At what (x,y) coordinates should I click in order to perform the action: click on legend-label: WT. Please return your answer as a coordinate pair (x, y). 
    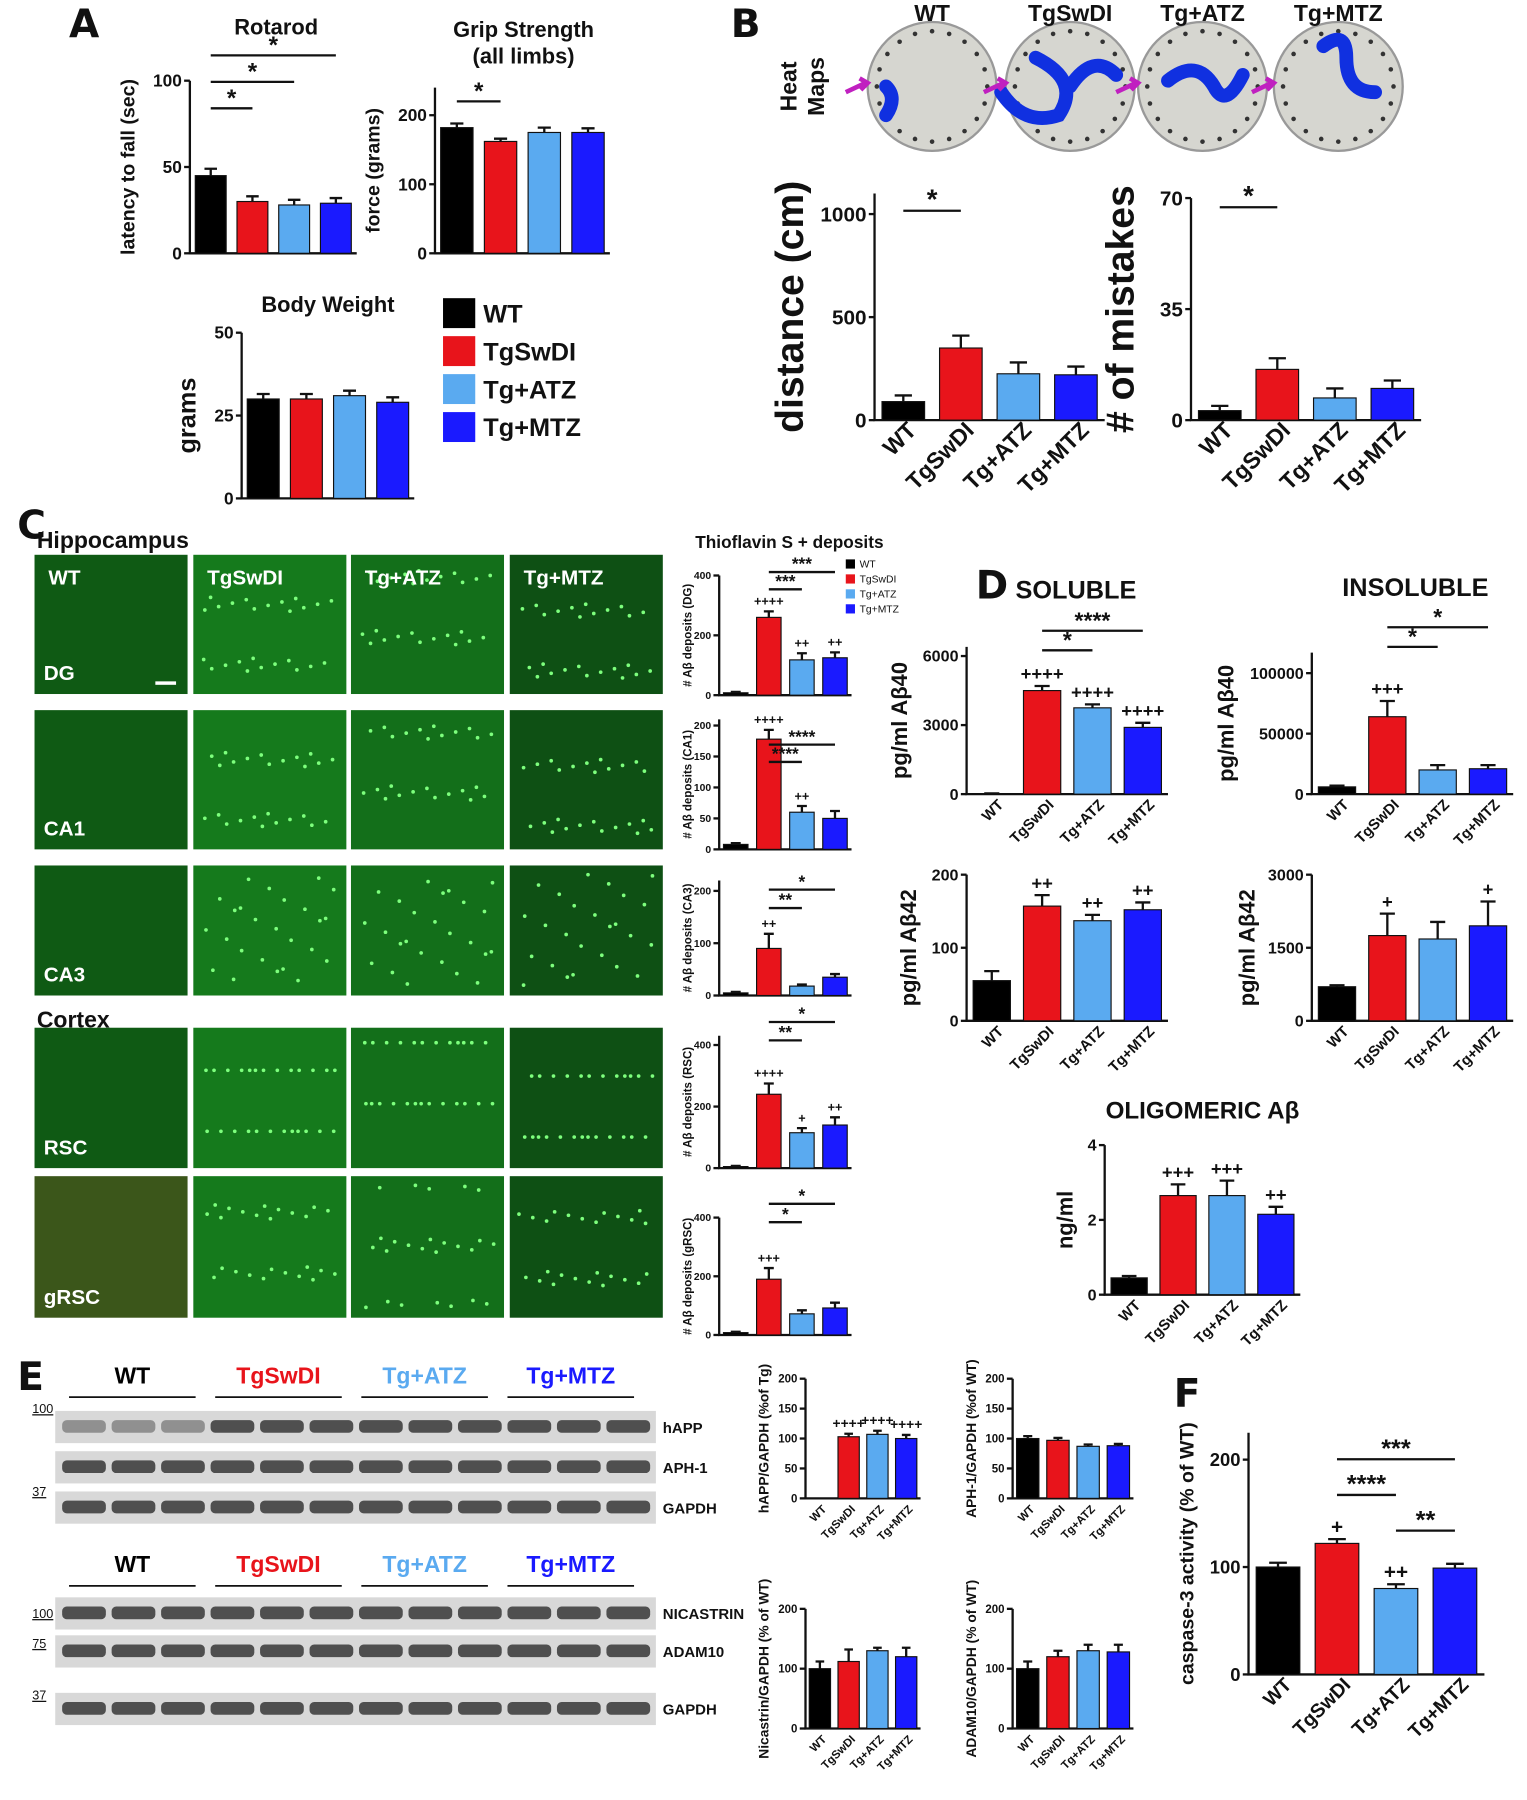
    Looking at the image, I should click on (503, 314).